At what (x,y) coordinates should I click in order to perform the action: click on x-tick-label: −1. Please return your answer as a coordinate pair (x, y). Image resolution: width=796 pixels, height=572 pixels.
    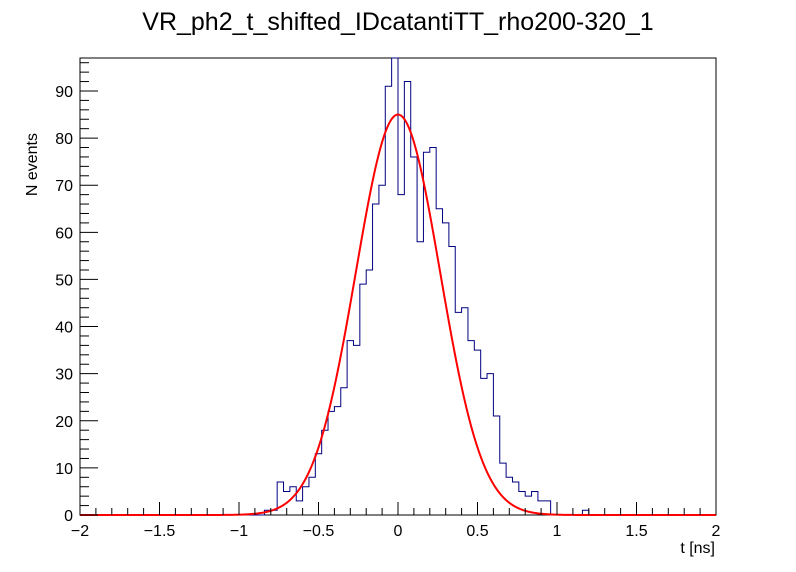
    Looking at the image, I should click on (239, 531).